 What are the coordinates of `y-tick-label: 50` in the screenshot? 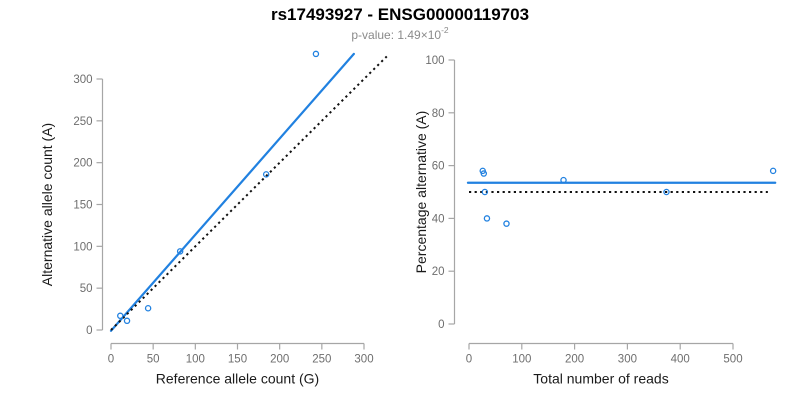 It's located at (86, 289).